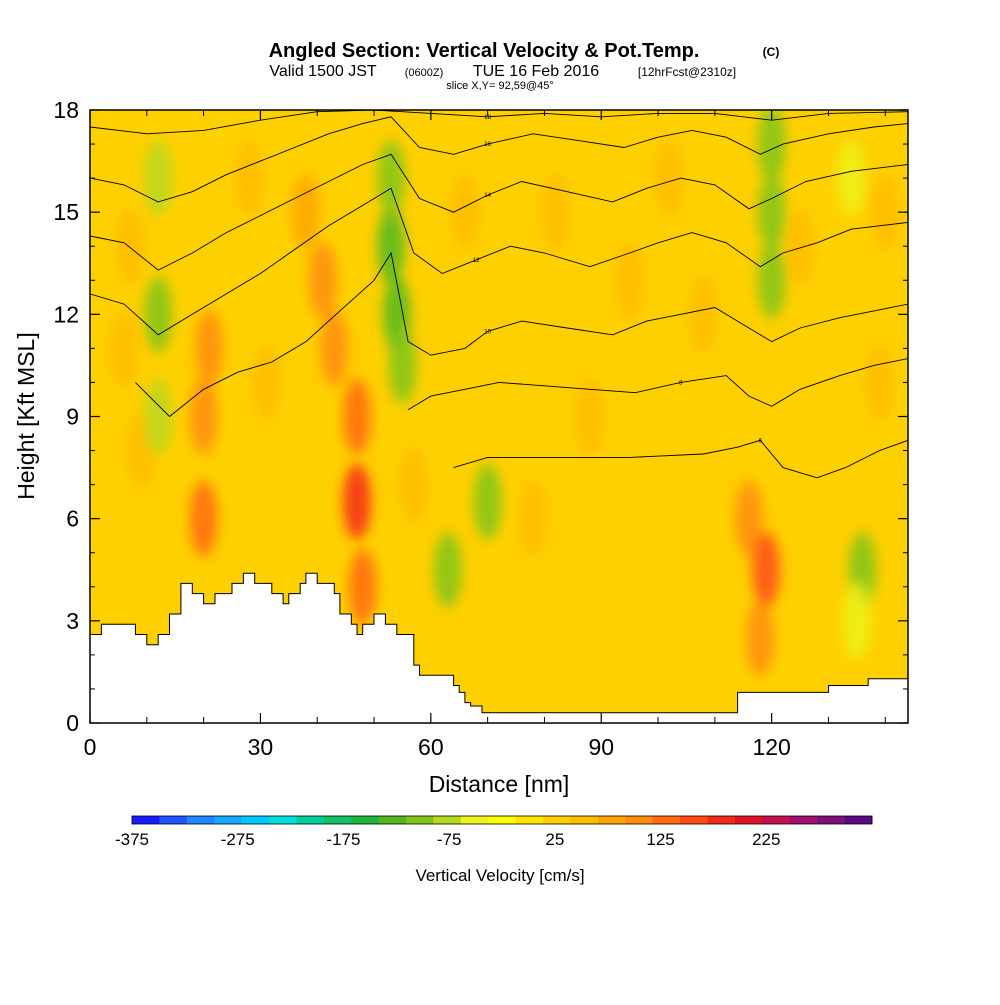 The width and height of the screenshot is (1000, 1005). I want to click on x-tick-label: 60, so click(431, 747).